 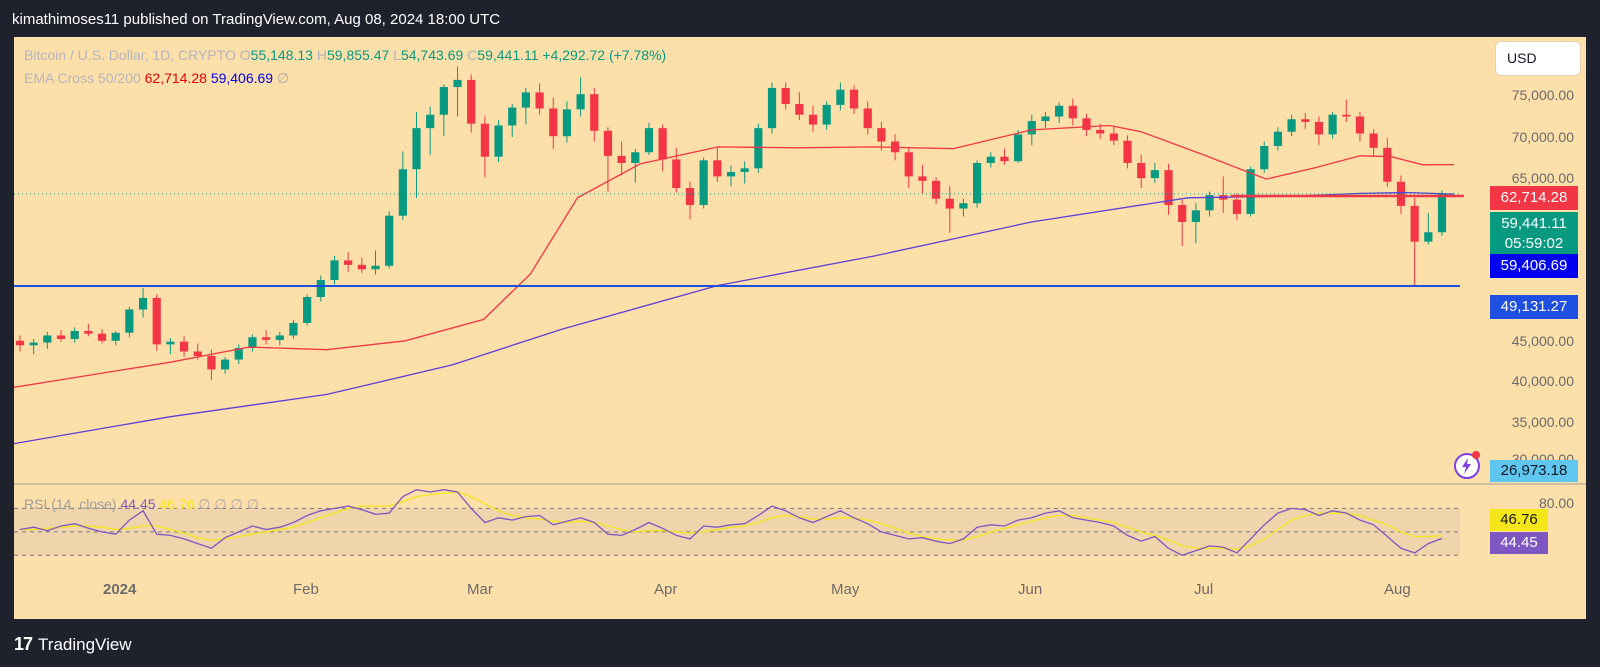 What do you see at coordinates (1542, 137) in the screenshot?
I see `price-tick: 70,000.00` at bounding box center [1542, 137].